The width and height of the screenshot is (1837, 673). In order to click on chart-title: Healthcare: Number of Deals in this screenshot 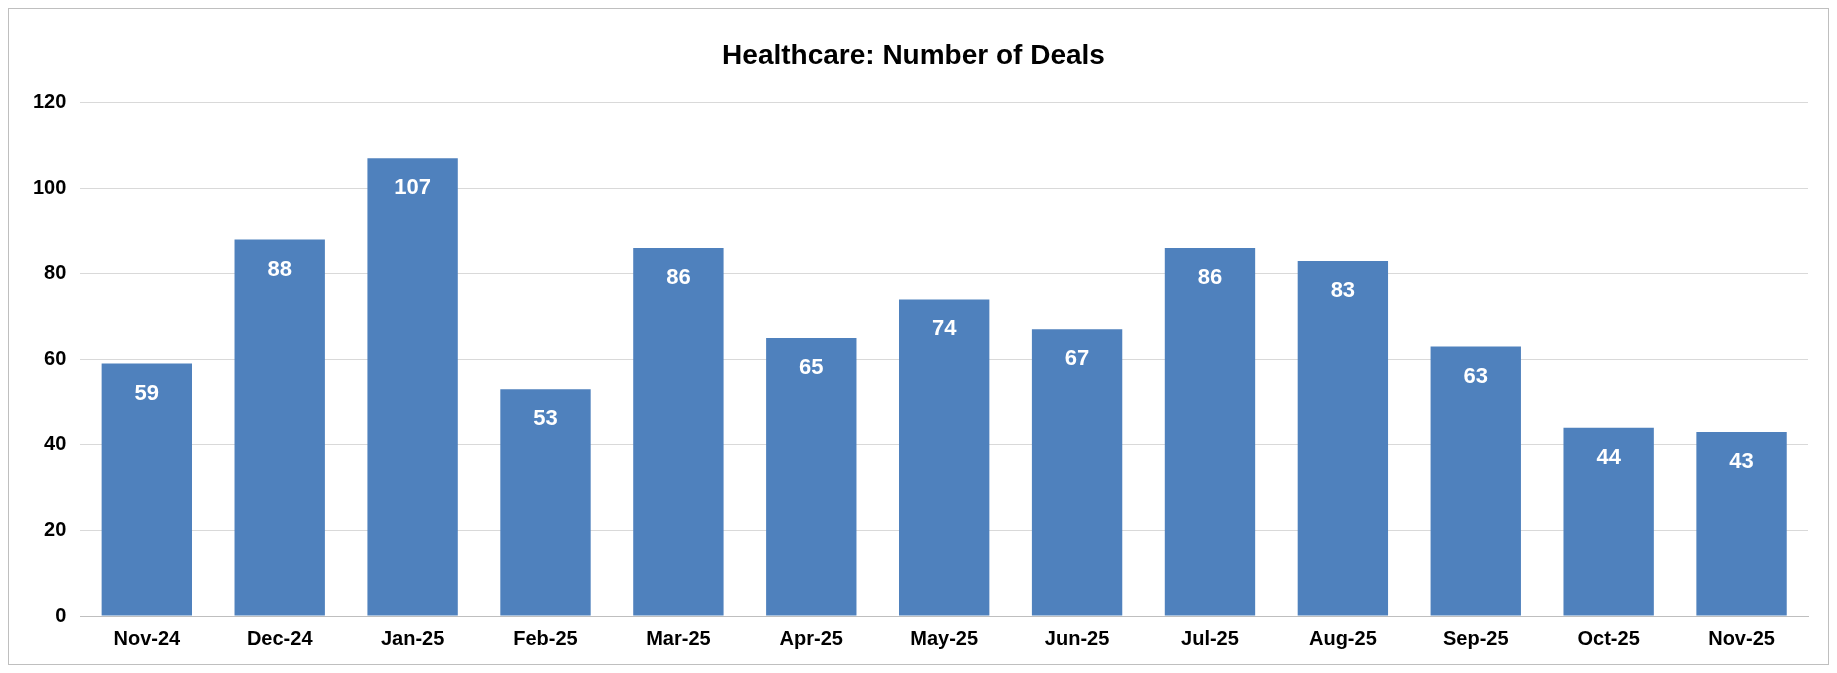, I will do `click(913, 54)`.